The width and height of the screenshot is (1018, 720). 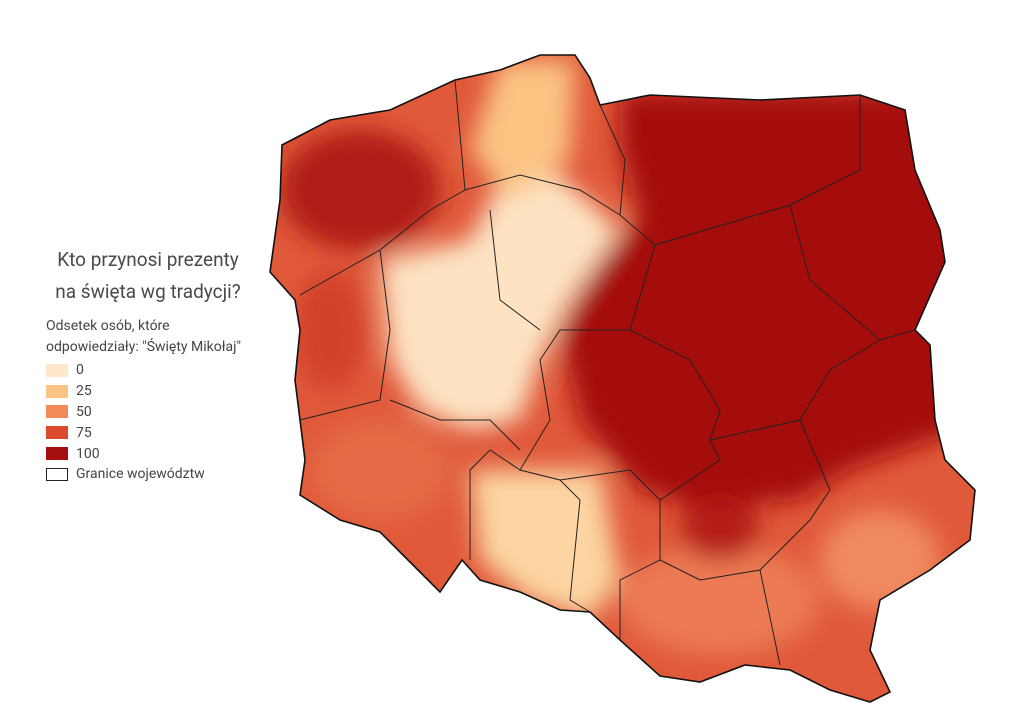 What do you see at coordinates (161, 412) in the screenshot?
I see `legend-item: 50` at bounding box center [161, 412].